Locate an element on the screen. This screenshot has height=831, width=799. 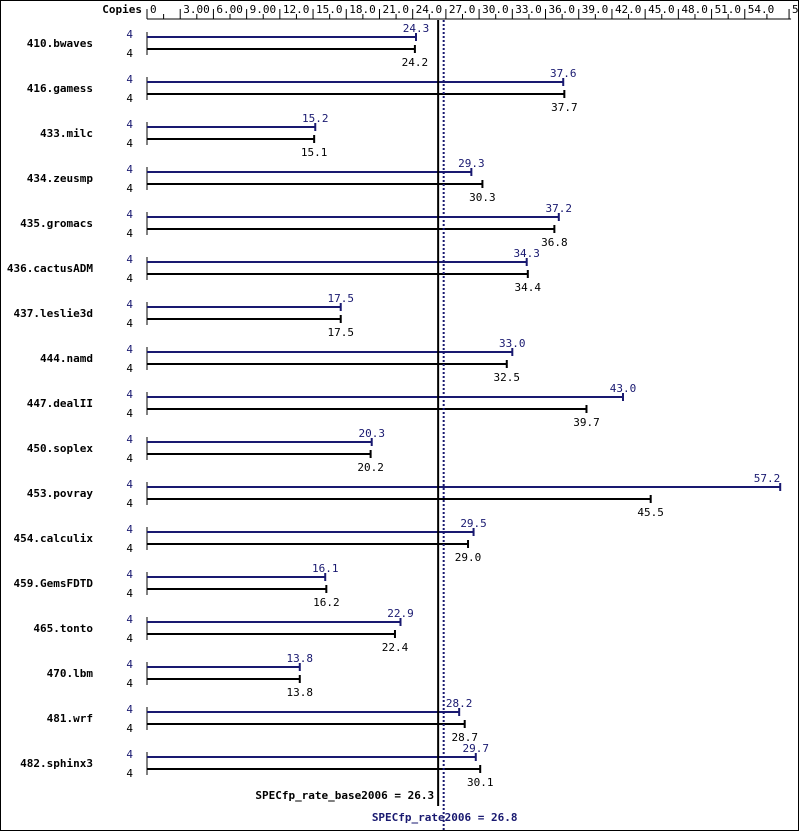
base-value-label: 37.7 is located at coordinates (564, 107).